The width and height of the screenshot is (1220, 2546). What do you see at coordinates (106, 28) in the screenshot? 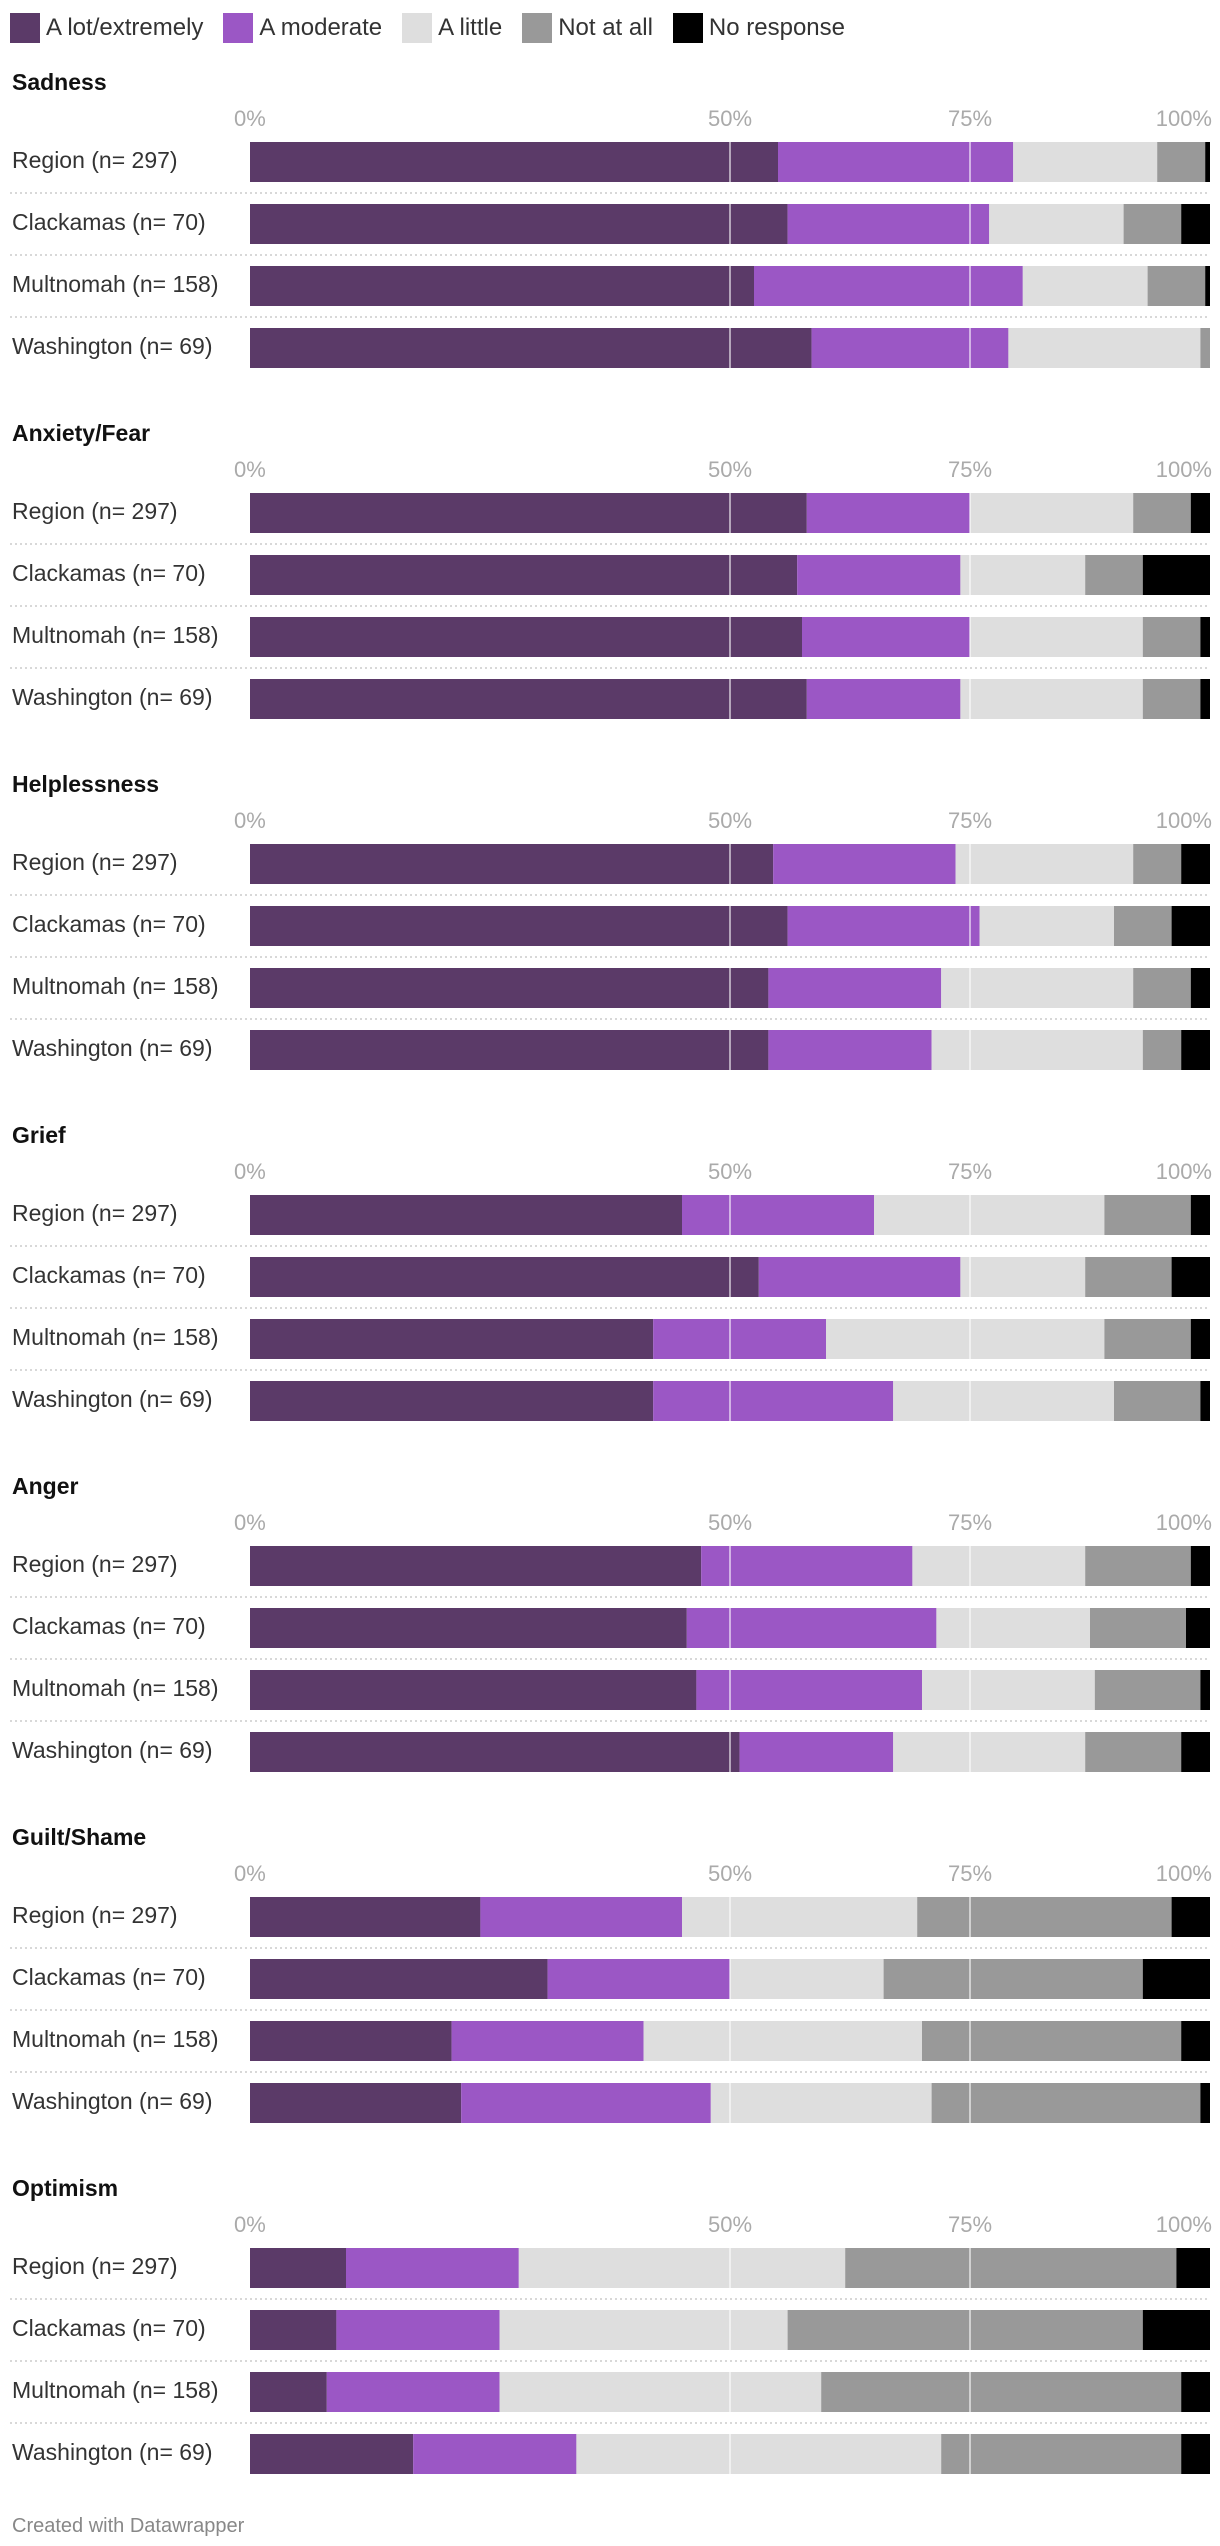
I see `legend-item-a-lot: A lot/extremely` at bounding box center [106, 28].